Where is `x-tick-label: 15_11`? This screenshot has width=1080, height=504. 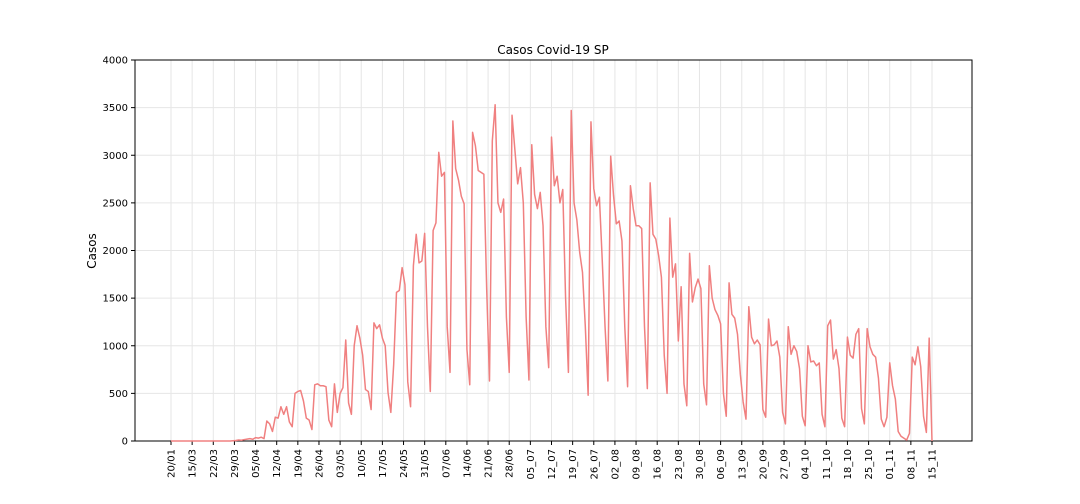
x-tick-label: 15_11 is located at coordinates (933, 464).